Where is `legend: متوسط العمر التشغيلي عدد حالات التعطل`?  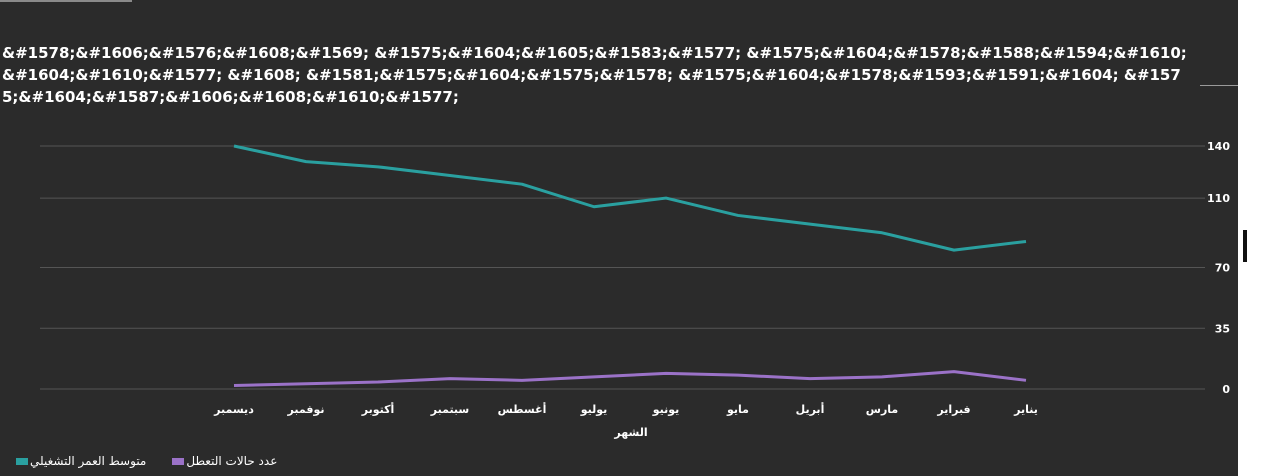 legend: متوسط العمر التشغيلي عدد حالات التعطل is located at coordinates (146, 461).